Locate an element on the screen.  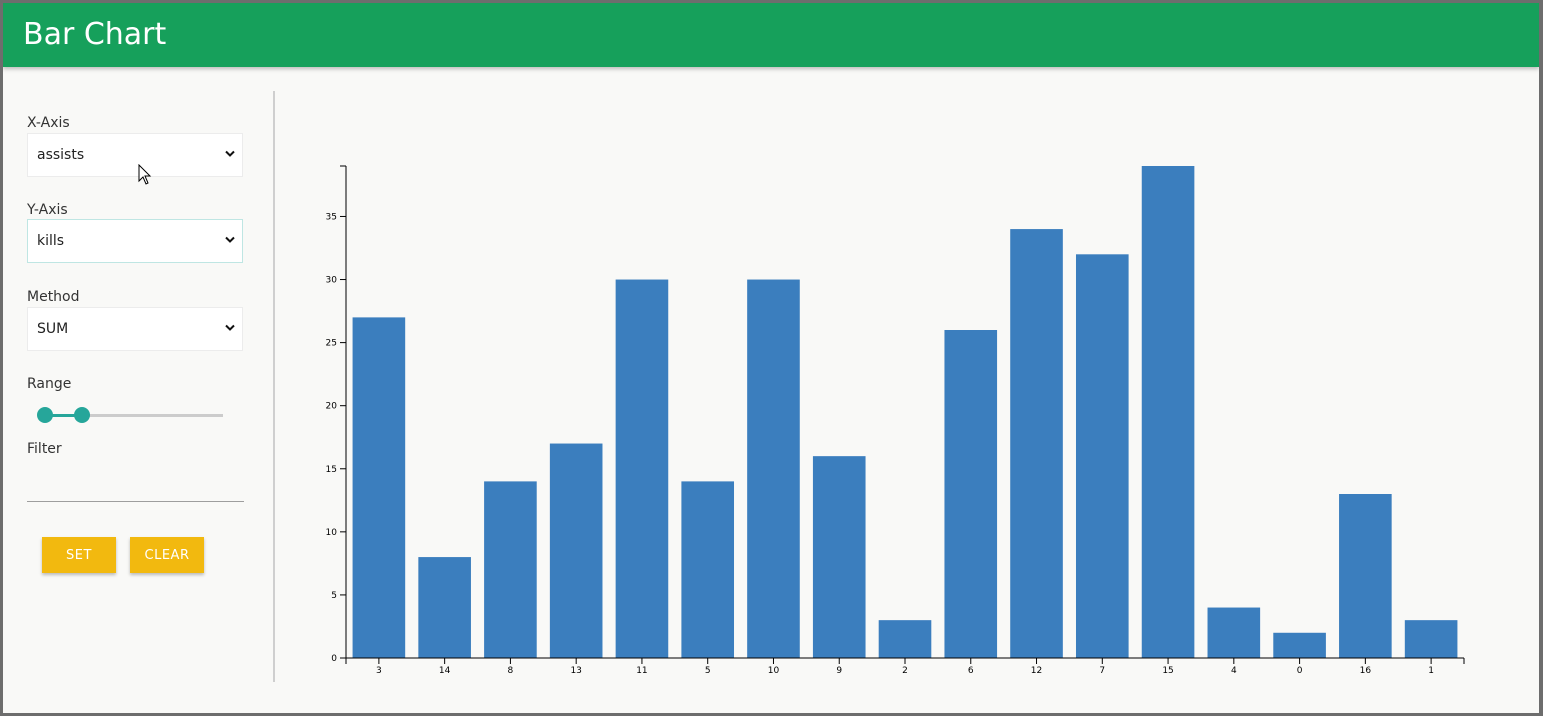
y-tick-label: 0 is located at coordinates (334, 659).